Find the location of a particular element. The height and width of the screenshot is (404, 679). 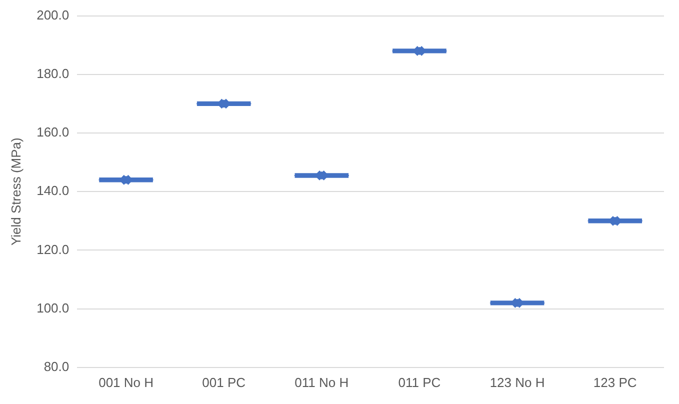

x-tick-label: 011 PC is located at coordinates (419, 382).